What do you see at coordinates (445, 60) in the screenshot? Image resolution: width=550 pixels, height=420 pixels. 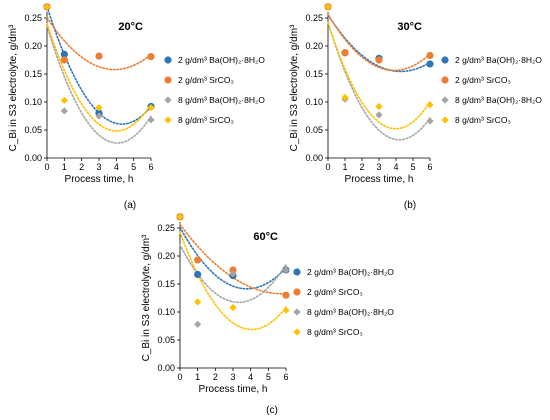 I see `legend-marker-ba2` at bounding box center [445, 60].